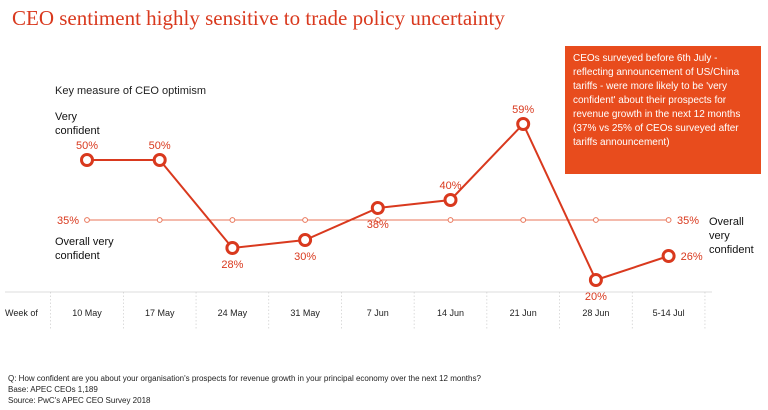  Describe the element at coordinates (692, 257) in the screenshot. I see `data-label: 26%` at that location.